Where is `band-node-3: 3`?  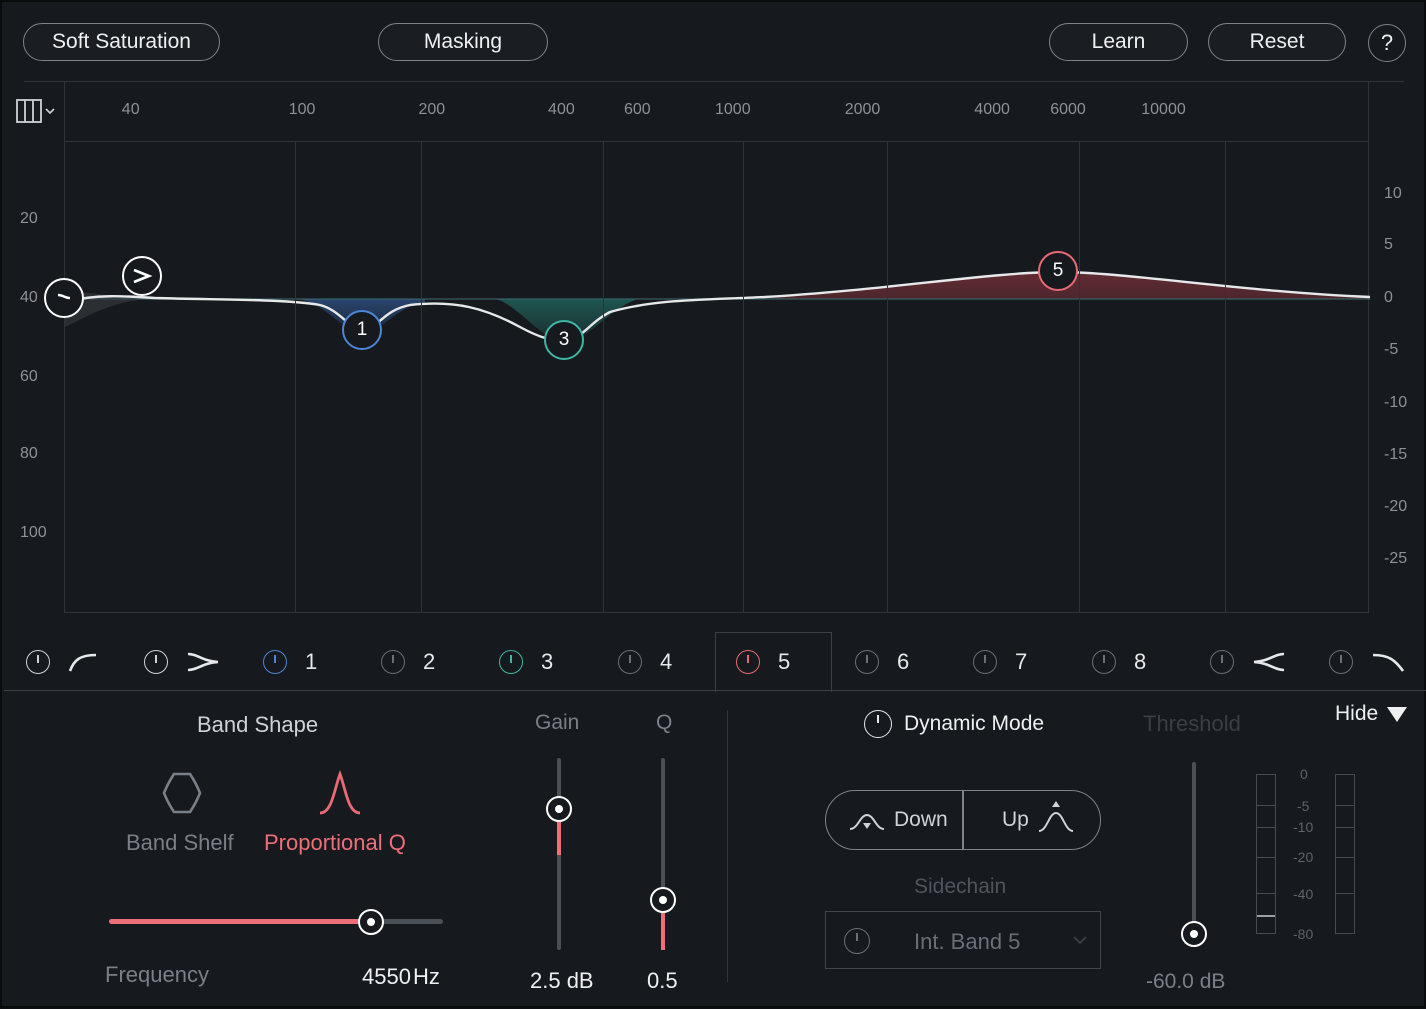
band-node-3: 3 is located at coordinates (564, 340).